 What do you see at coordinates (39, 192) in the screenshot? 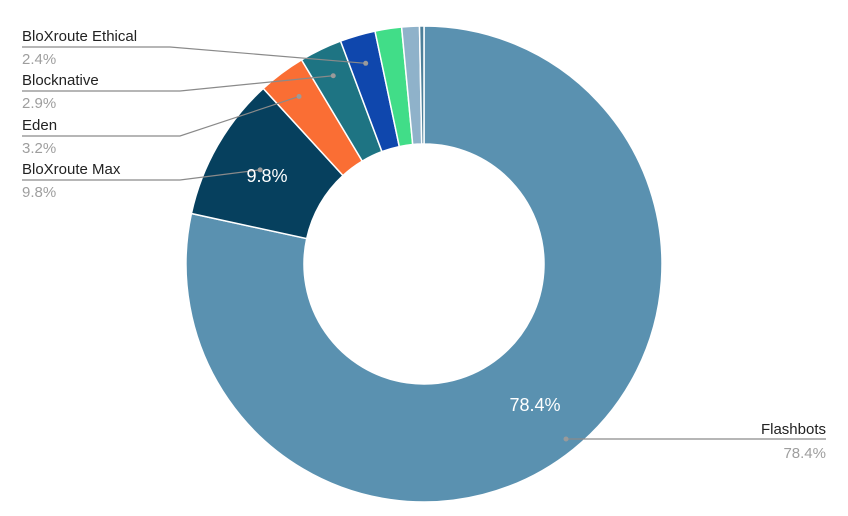
I see `callout-pct: 9.8%` at bounding box center [39, 192].